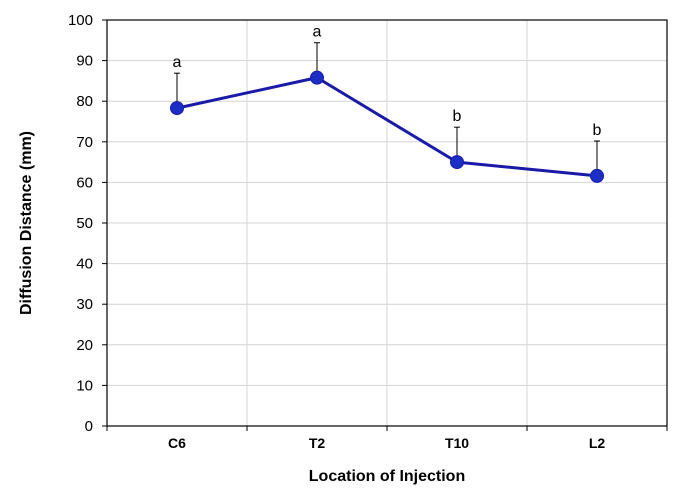 Image resolution: width=675 pixels, height=488 pixels. Describe the element at coordinates (317, 443) in the screenshot. I see `x-tick-label: T2` at that location.